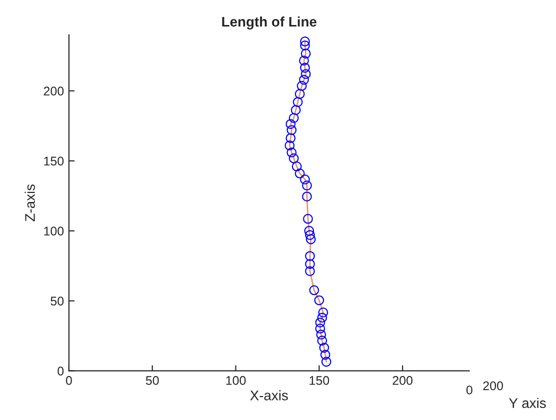 The width and height of the screenshot is (556, 420). What do you see at coordinates (269, 395) in the screenshot?
I see `x-axis-title: X-axis` at bounding box center [269, 395].